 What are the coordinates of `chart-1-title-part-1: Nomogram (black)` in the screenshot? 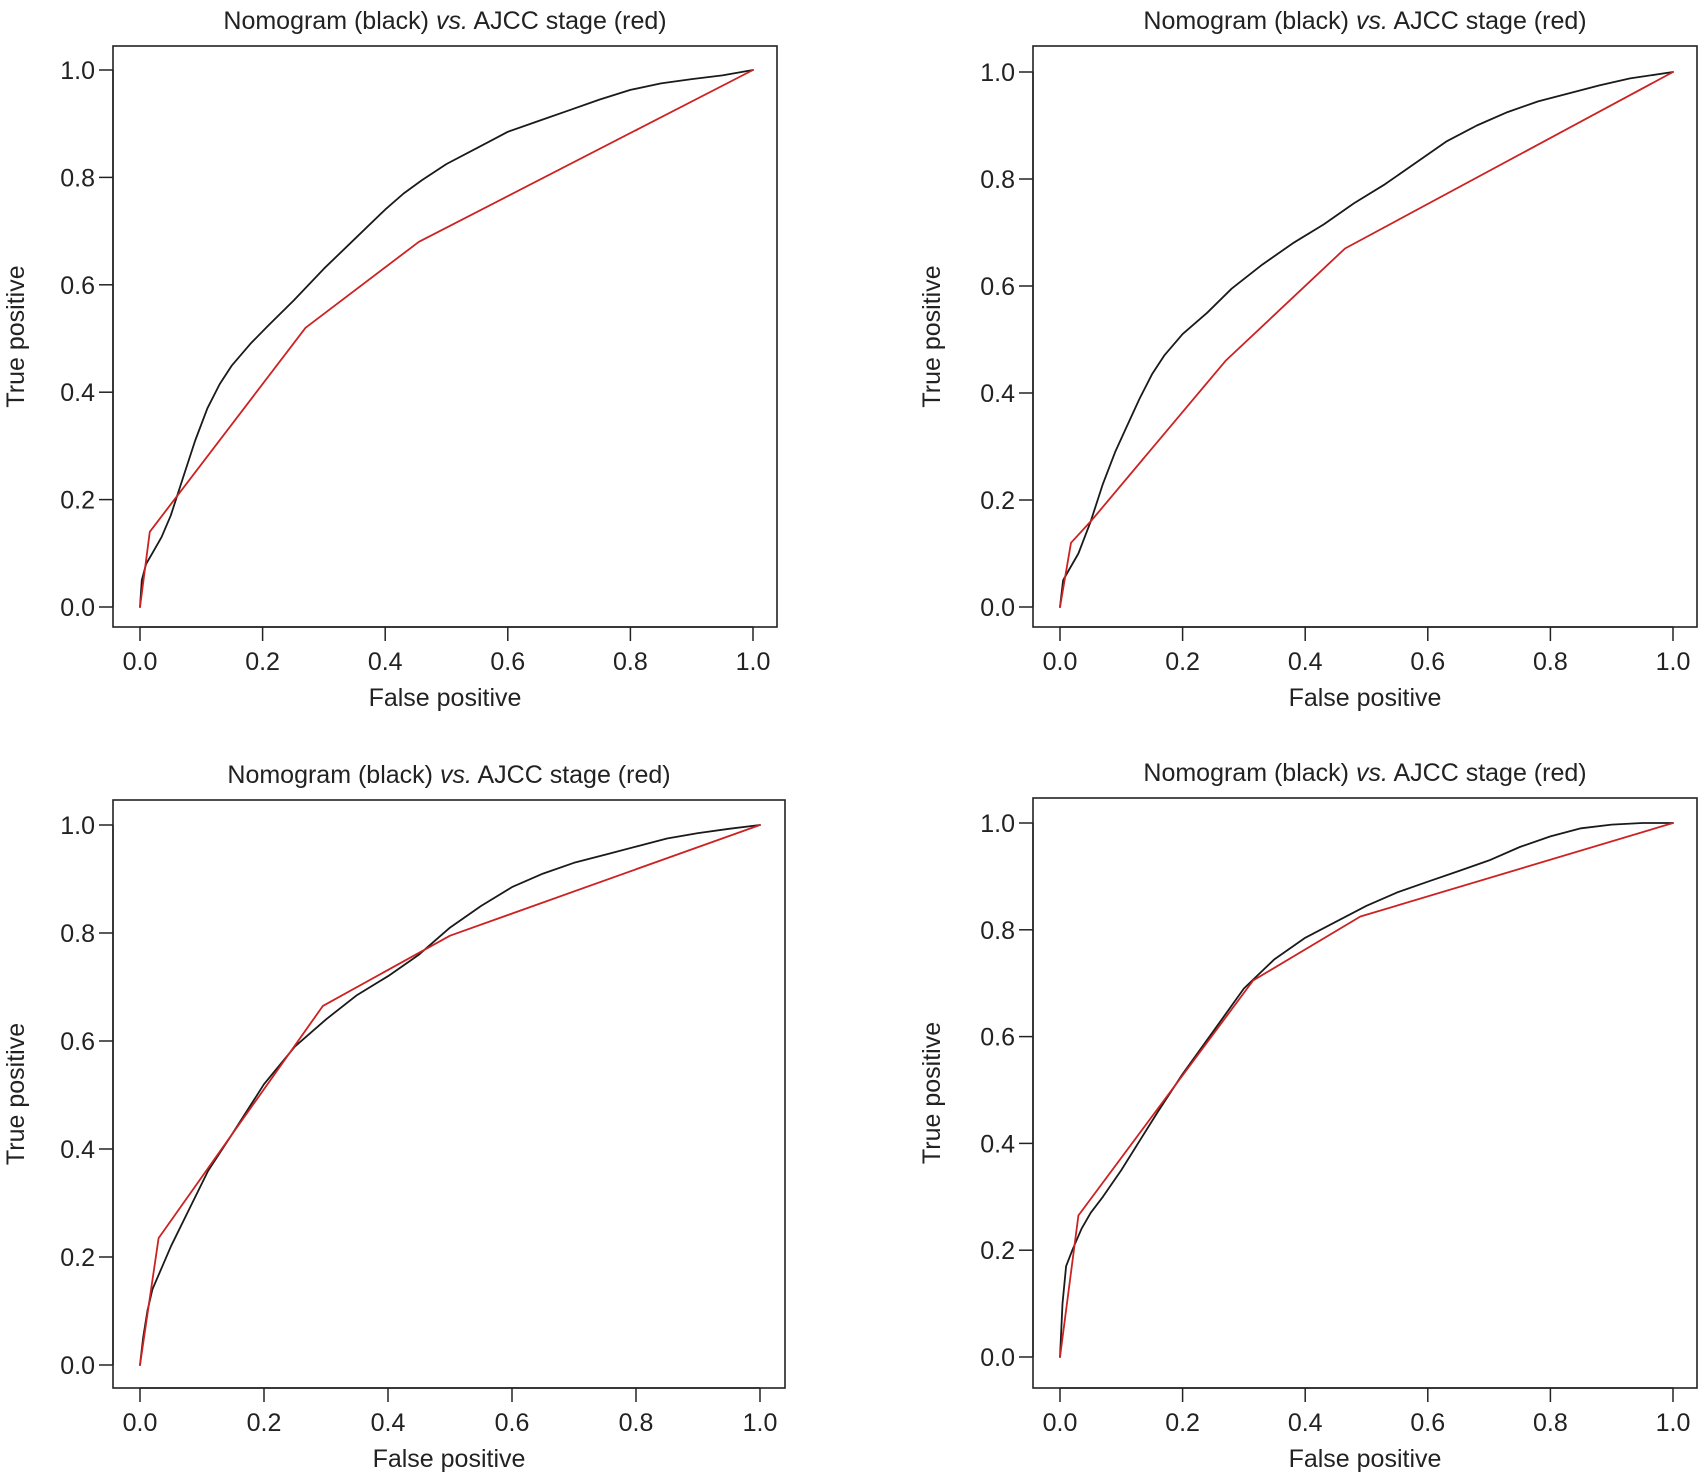 It's located at (329, 21).